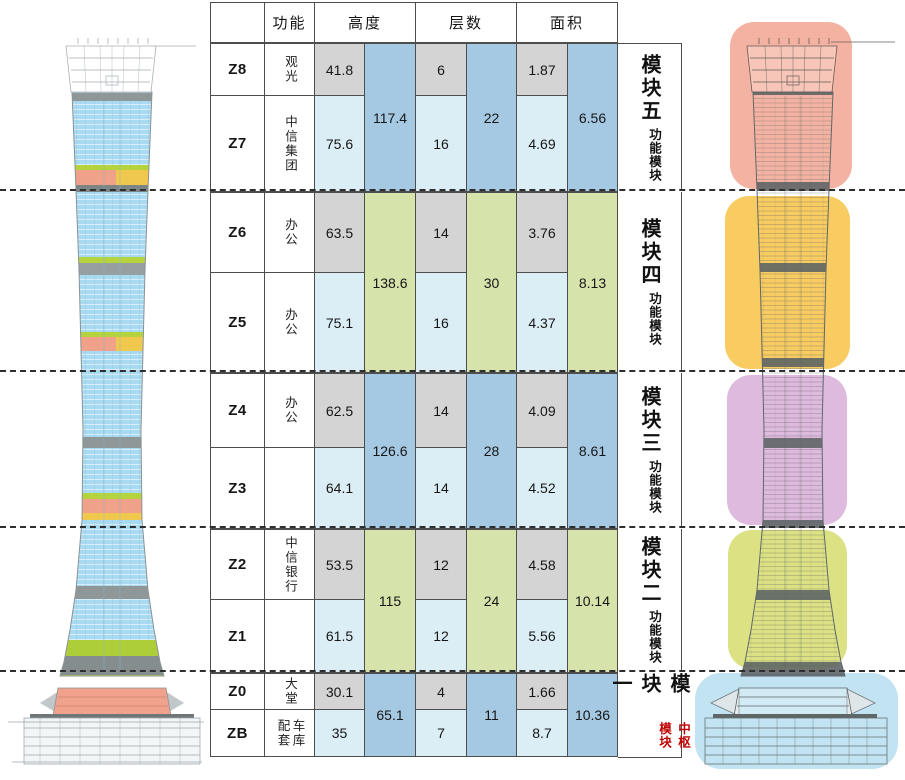 The width and height of the screenshot is (905, 780). What do you see at coordinates (340, 143) in the screenshot?
I see `height-cell: 75.6` at bounding box center [340, 143].